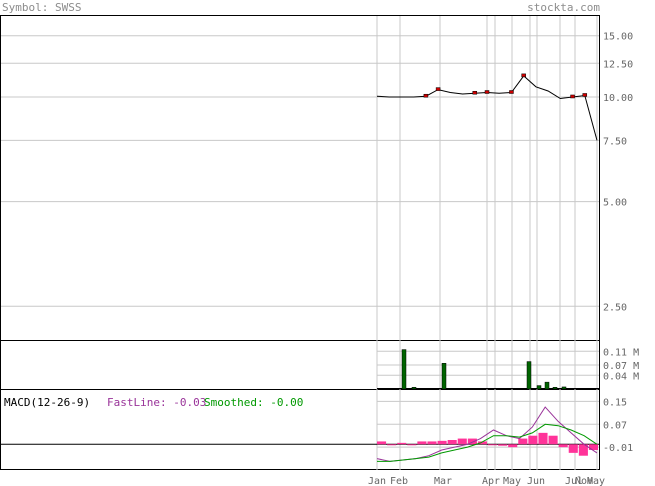 This screenshot has height=486, width=655. I want to click on x-month-label-0: Jan, so click(377, 481).